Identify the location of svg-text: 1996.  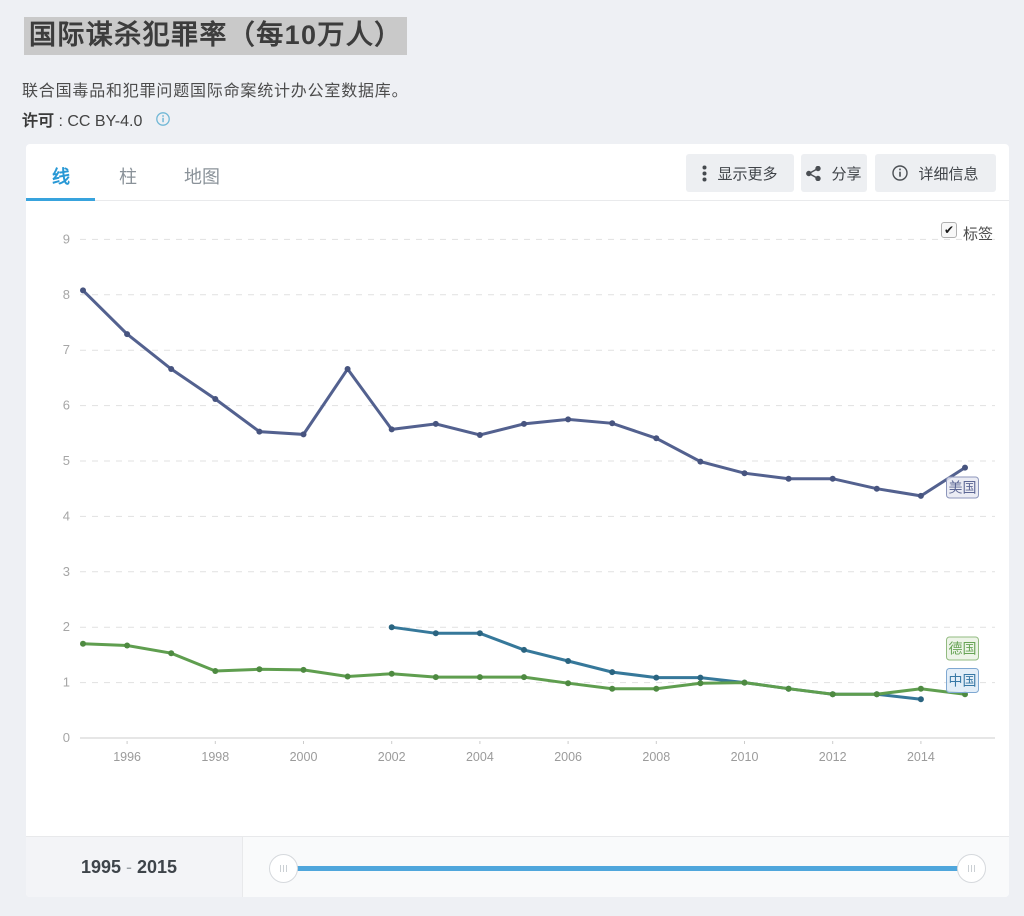
(127, 757).